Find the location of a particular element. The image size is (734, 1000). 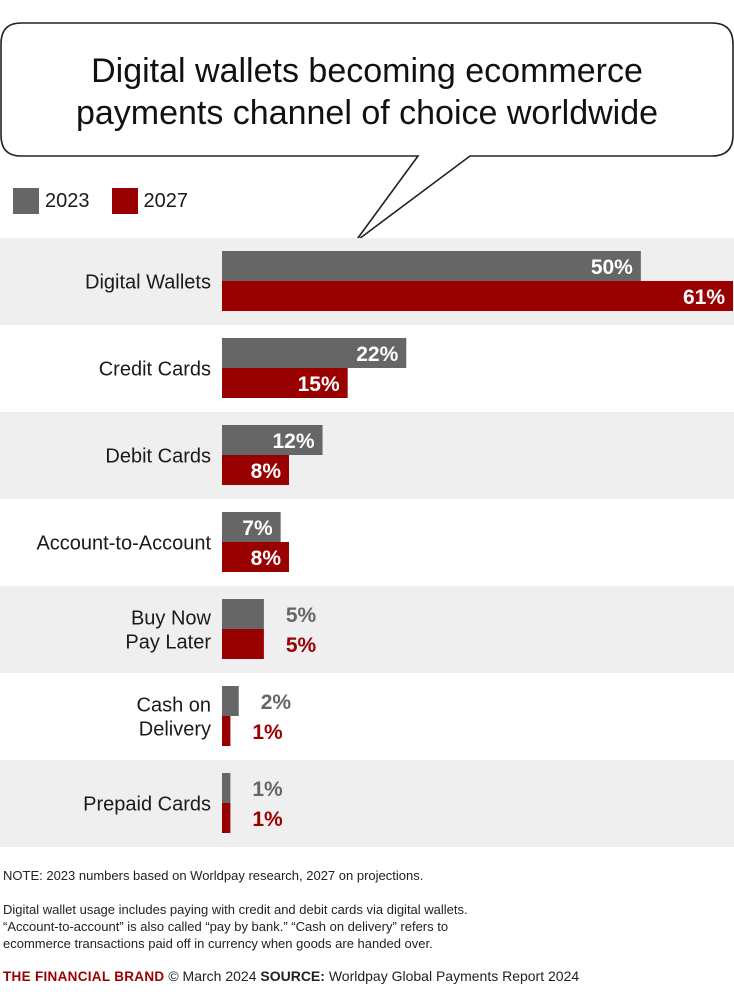

brand-logo-text: THE FINANCIAL BRAND is located at coordinates (84, 976).